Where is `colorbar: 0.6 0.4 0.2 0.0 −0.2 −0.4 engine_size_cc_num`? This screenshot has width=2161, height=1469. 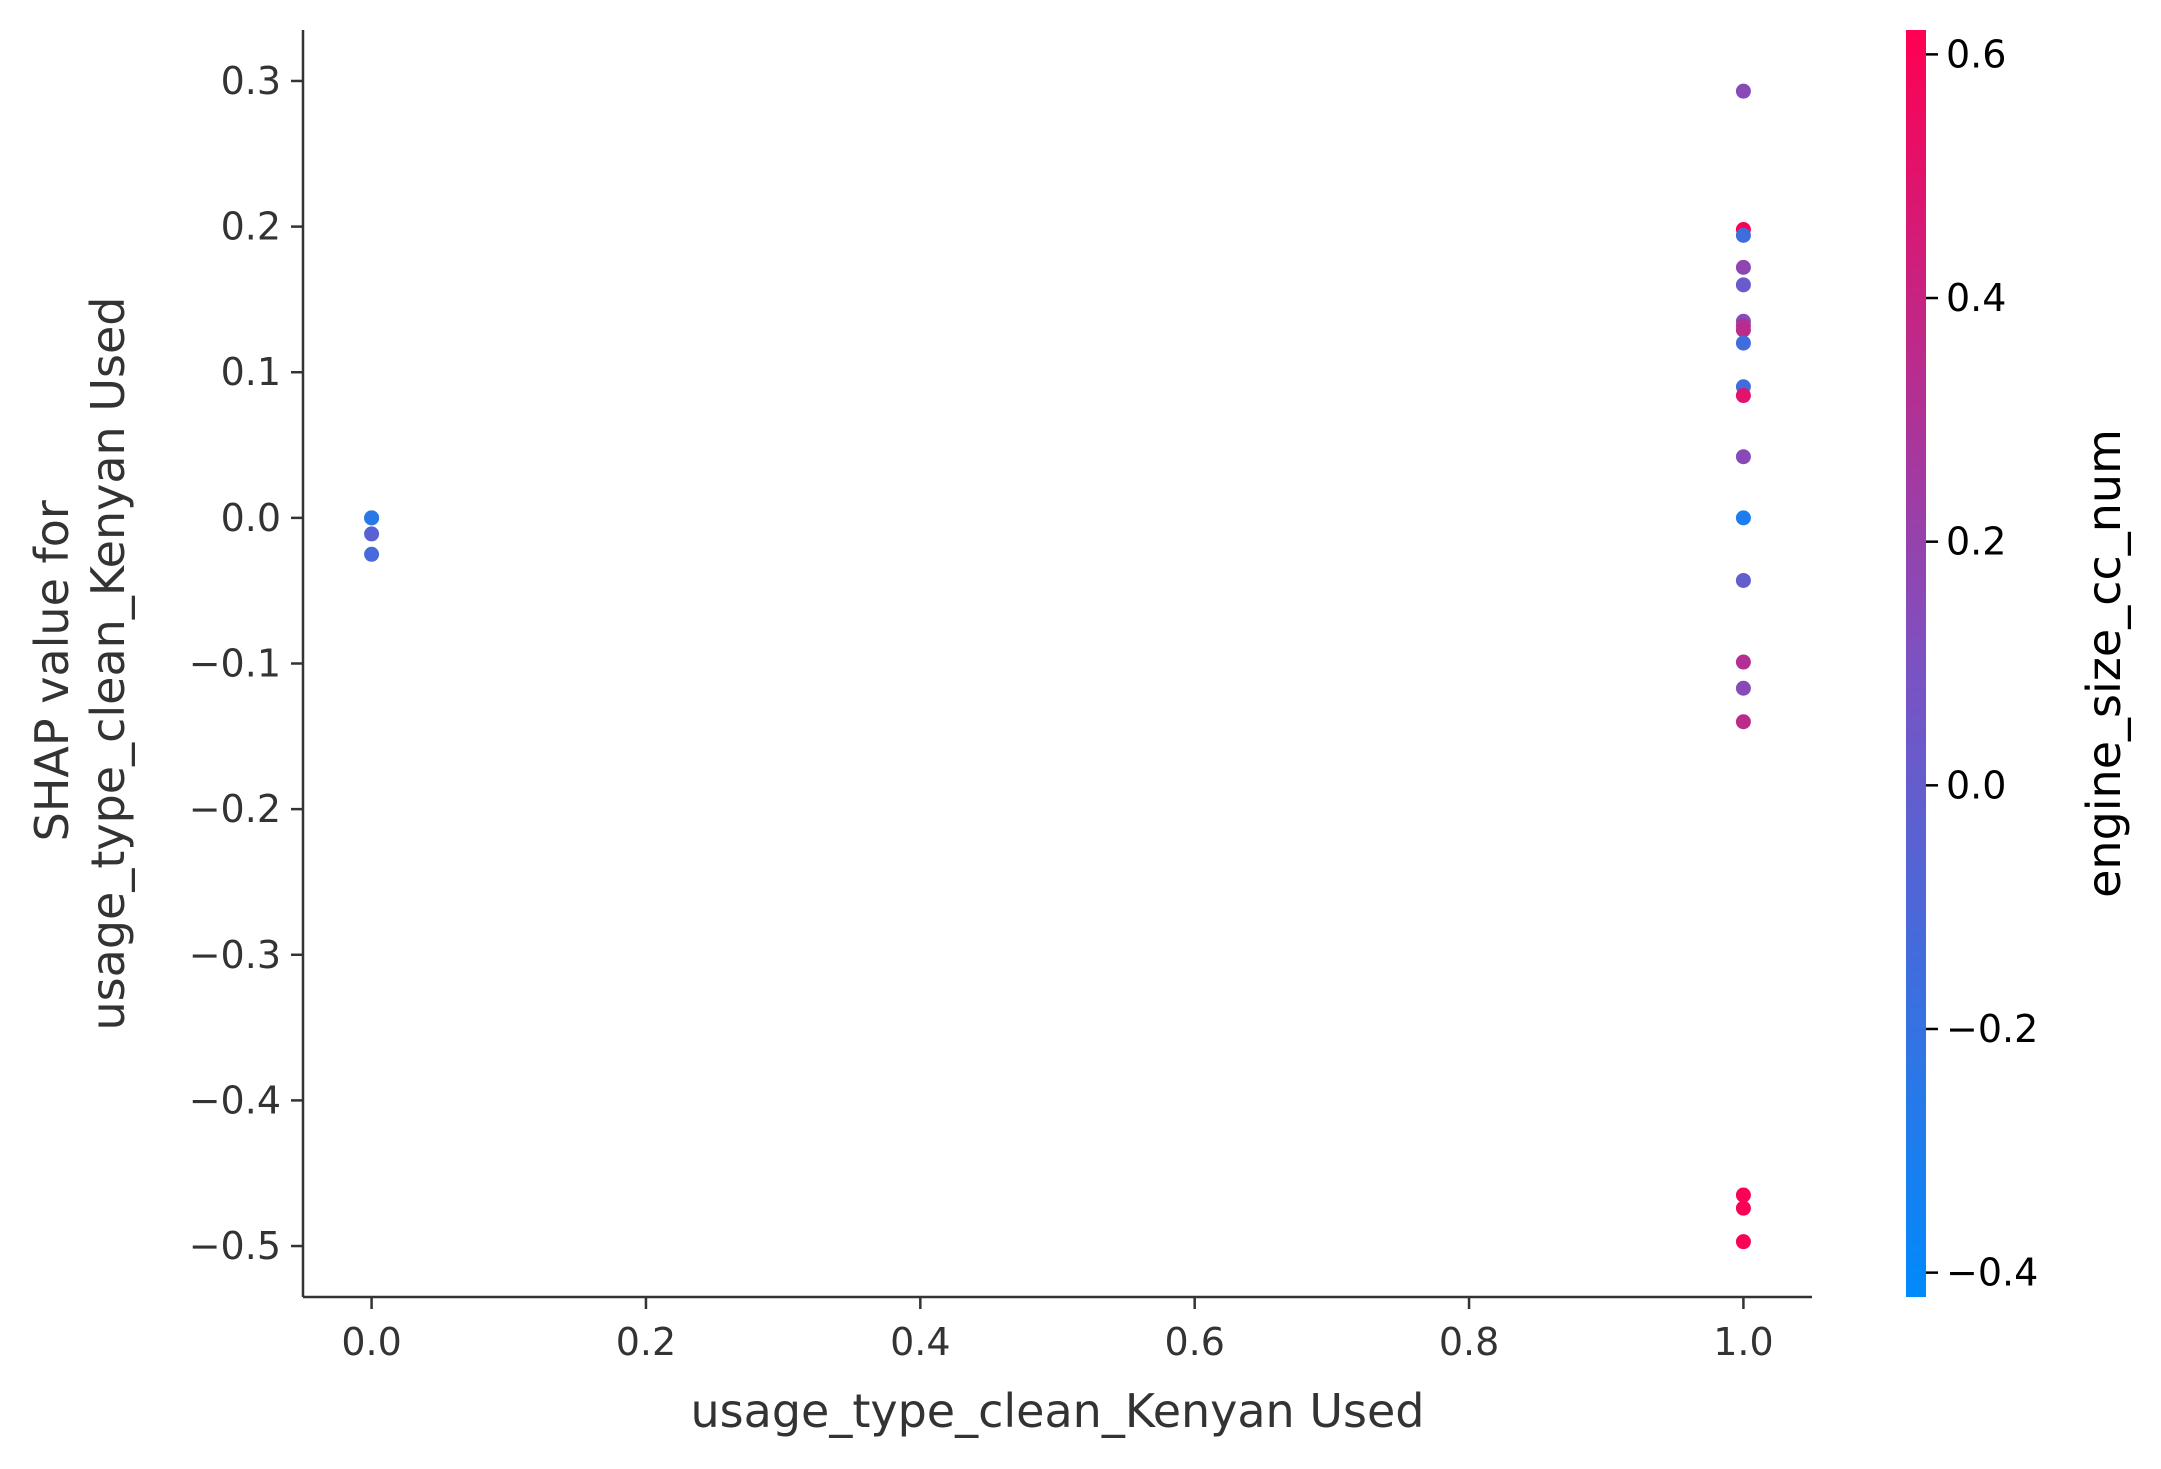 colorbar: 0.6 0.4 0.2 0.0 −0.2 −0.4 engine_size_cc_num is located at coordinates (2018, 663).